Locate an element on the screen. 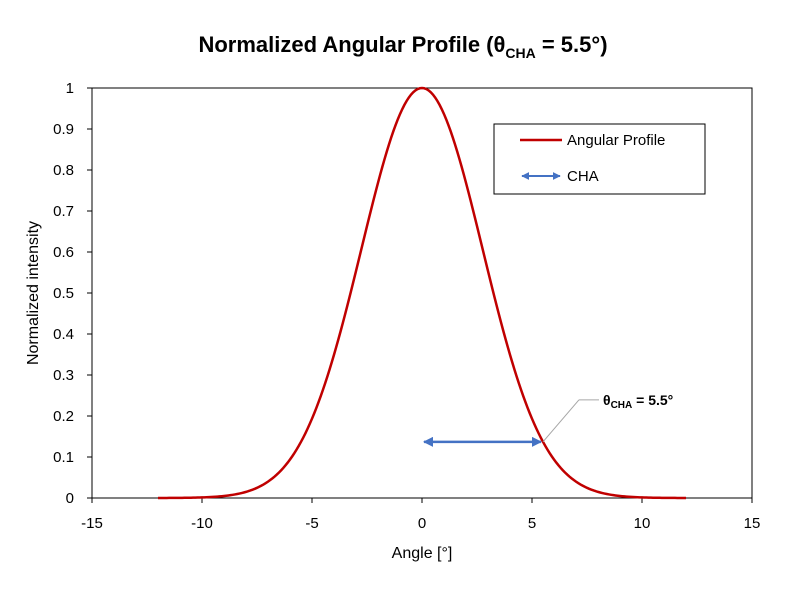 This screenshot has height=589, width=806. annotation-leader-line is located at coordinates (561, 421).